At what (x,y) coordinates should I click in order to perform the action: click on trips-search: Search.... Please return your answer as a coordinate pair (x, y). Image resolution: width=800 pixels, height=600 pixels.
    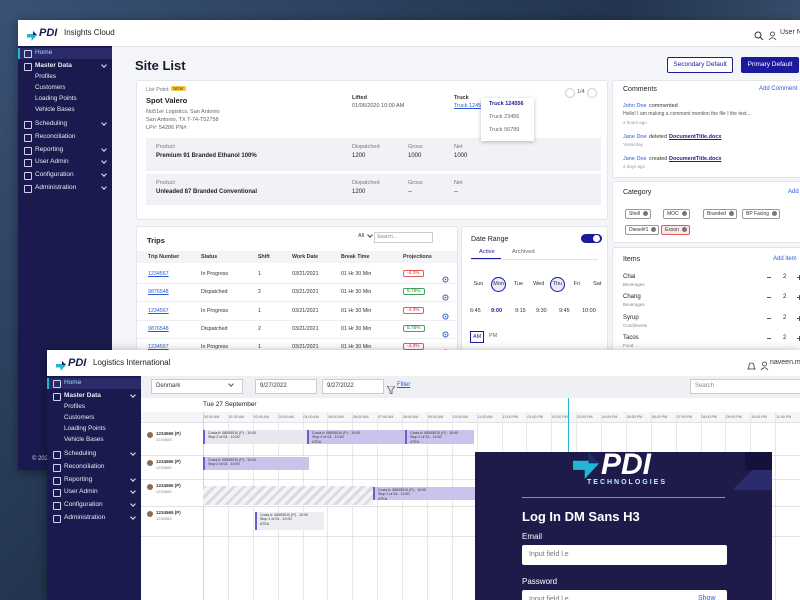
    Looking at the image, I should click on (403, 237).